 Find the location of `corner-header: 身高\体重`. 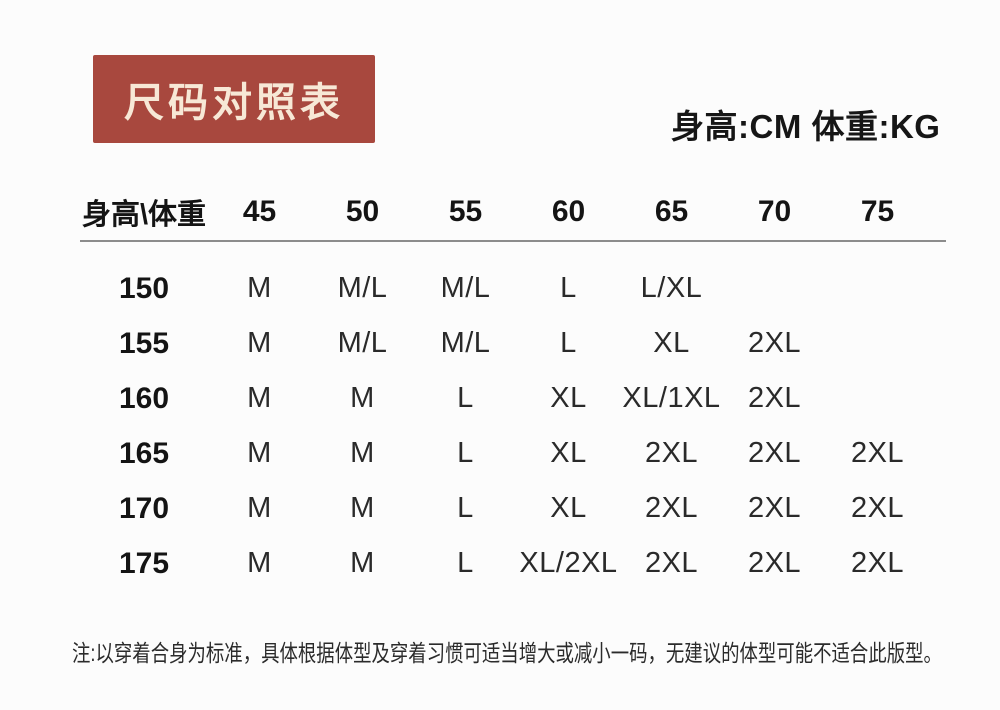

corner-header: 身高\体重 is located at coordinates (144, 215).